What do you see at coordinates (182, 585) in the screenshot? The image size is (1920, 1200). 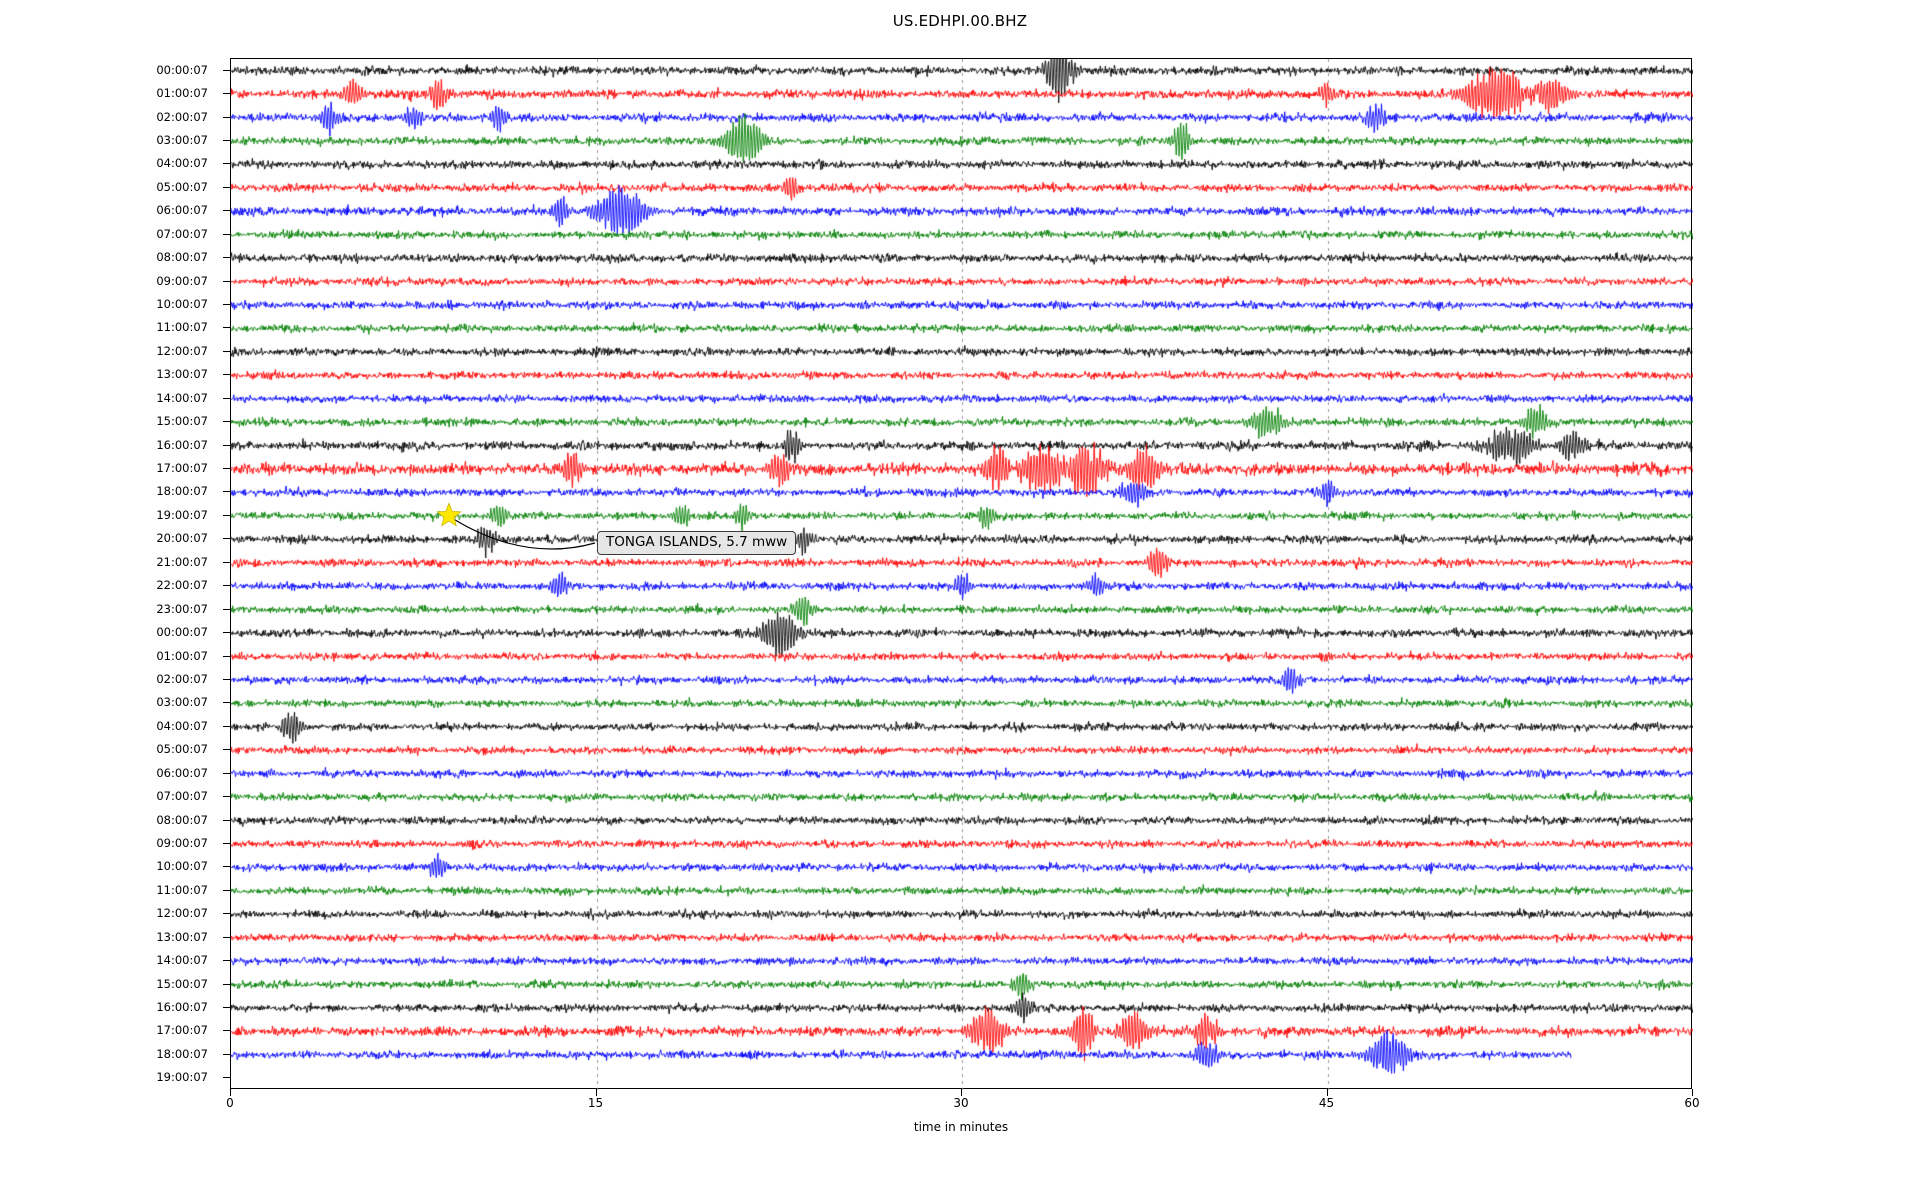 I see `y-tick-label: 22:00:07` at bounding box center [182, 585].